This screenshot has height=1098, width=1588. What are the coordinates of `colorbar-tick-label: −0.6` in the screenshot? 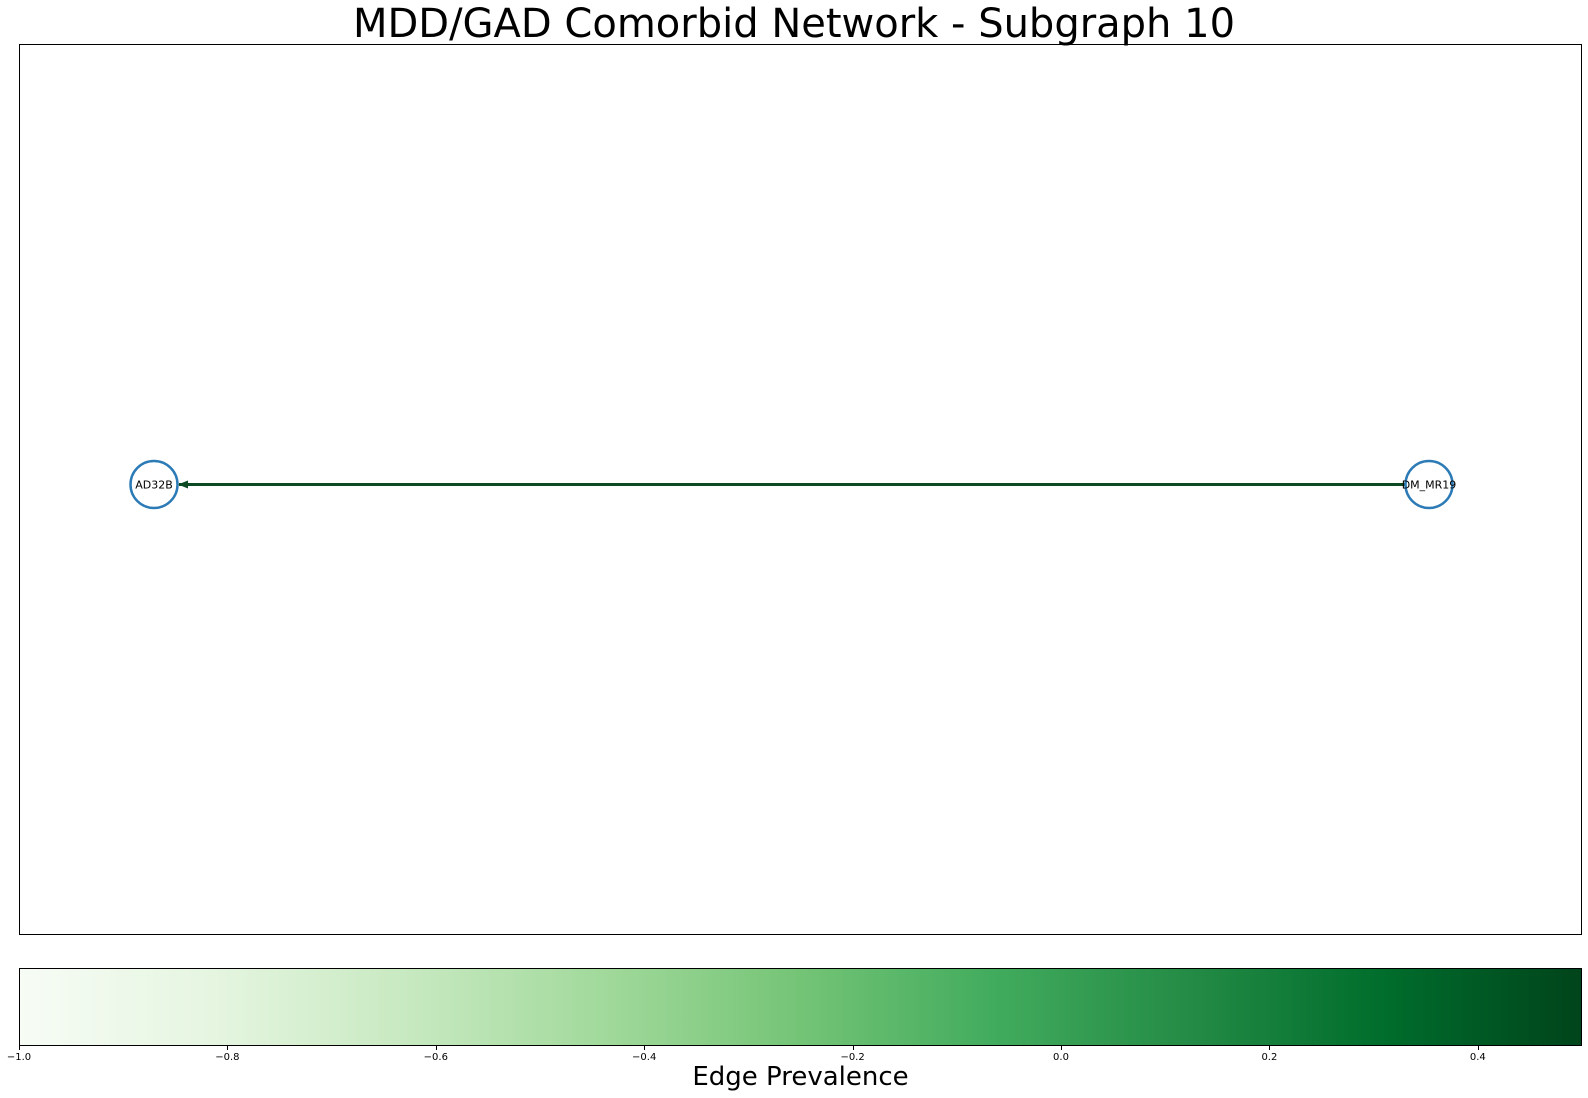 It's located at (435, 1057).